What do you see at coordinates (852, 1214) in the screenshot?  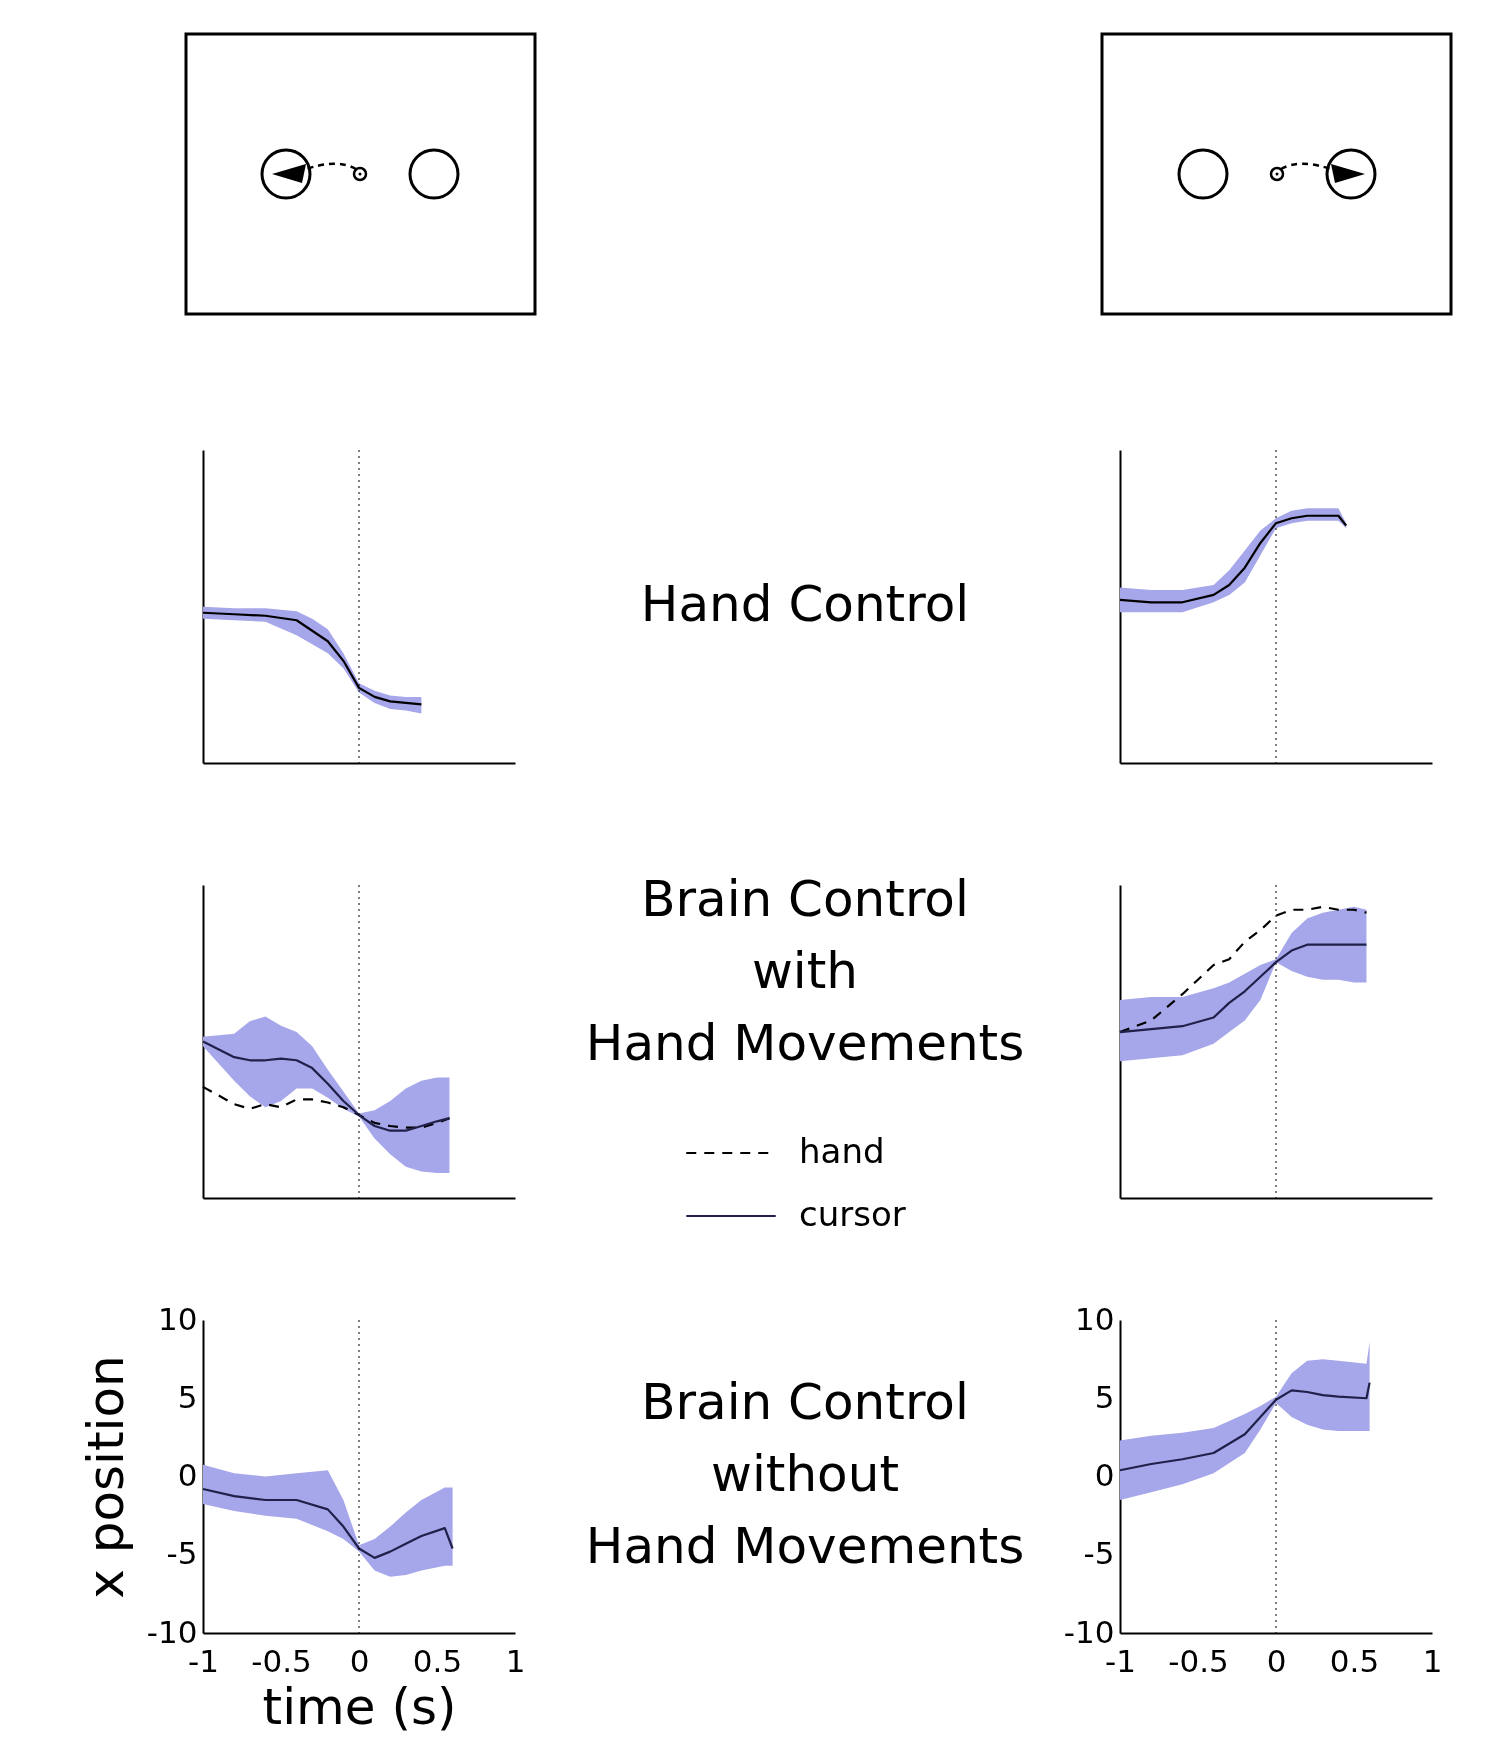 I see `legend-label: cursor` at bounding box center [852, 1214].